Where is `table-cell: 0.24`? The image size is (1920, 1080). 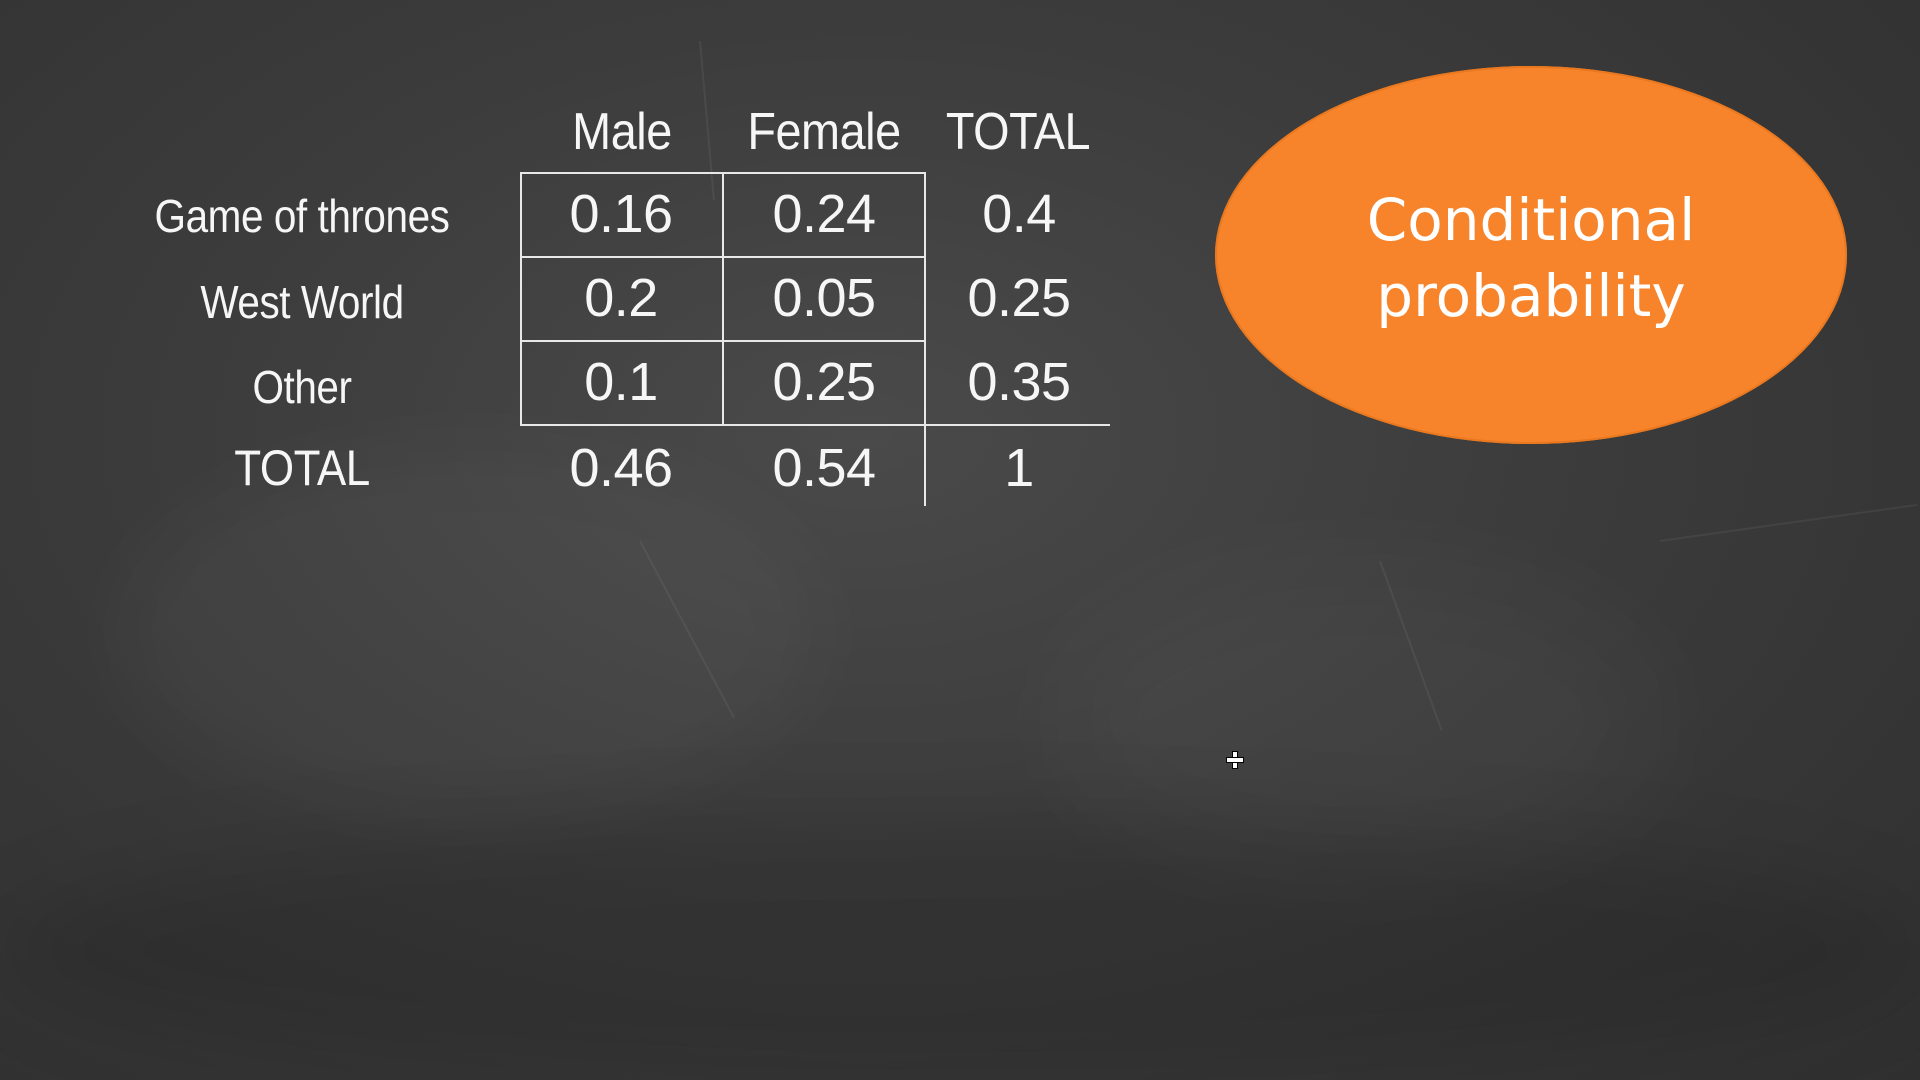 table-cell: 0.24 is located at coordinates (824, 214).